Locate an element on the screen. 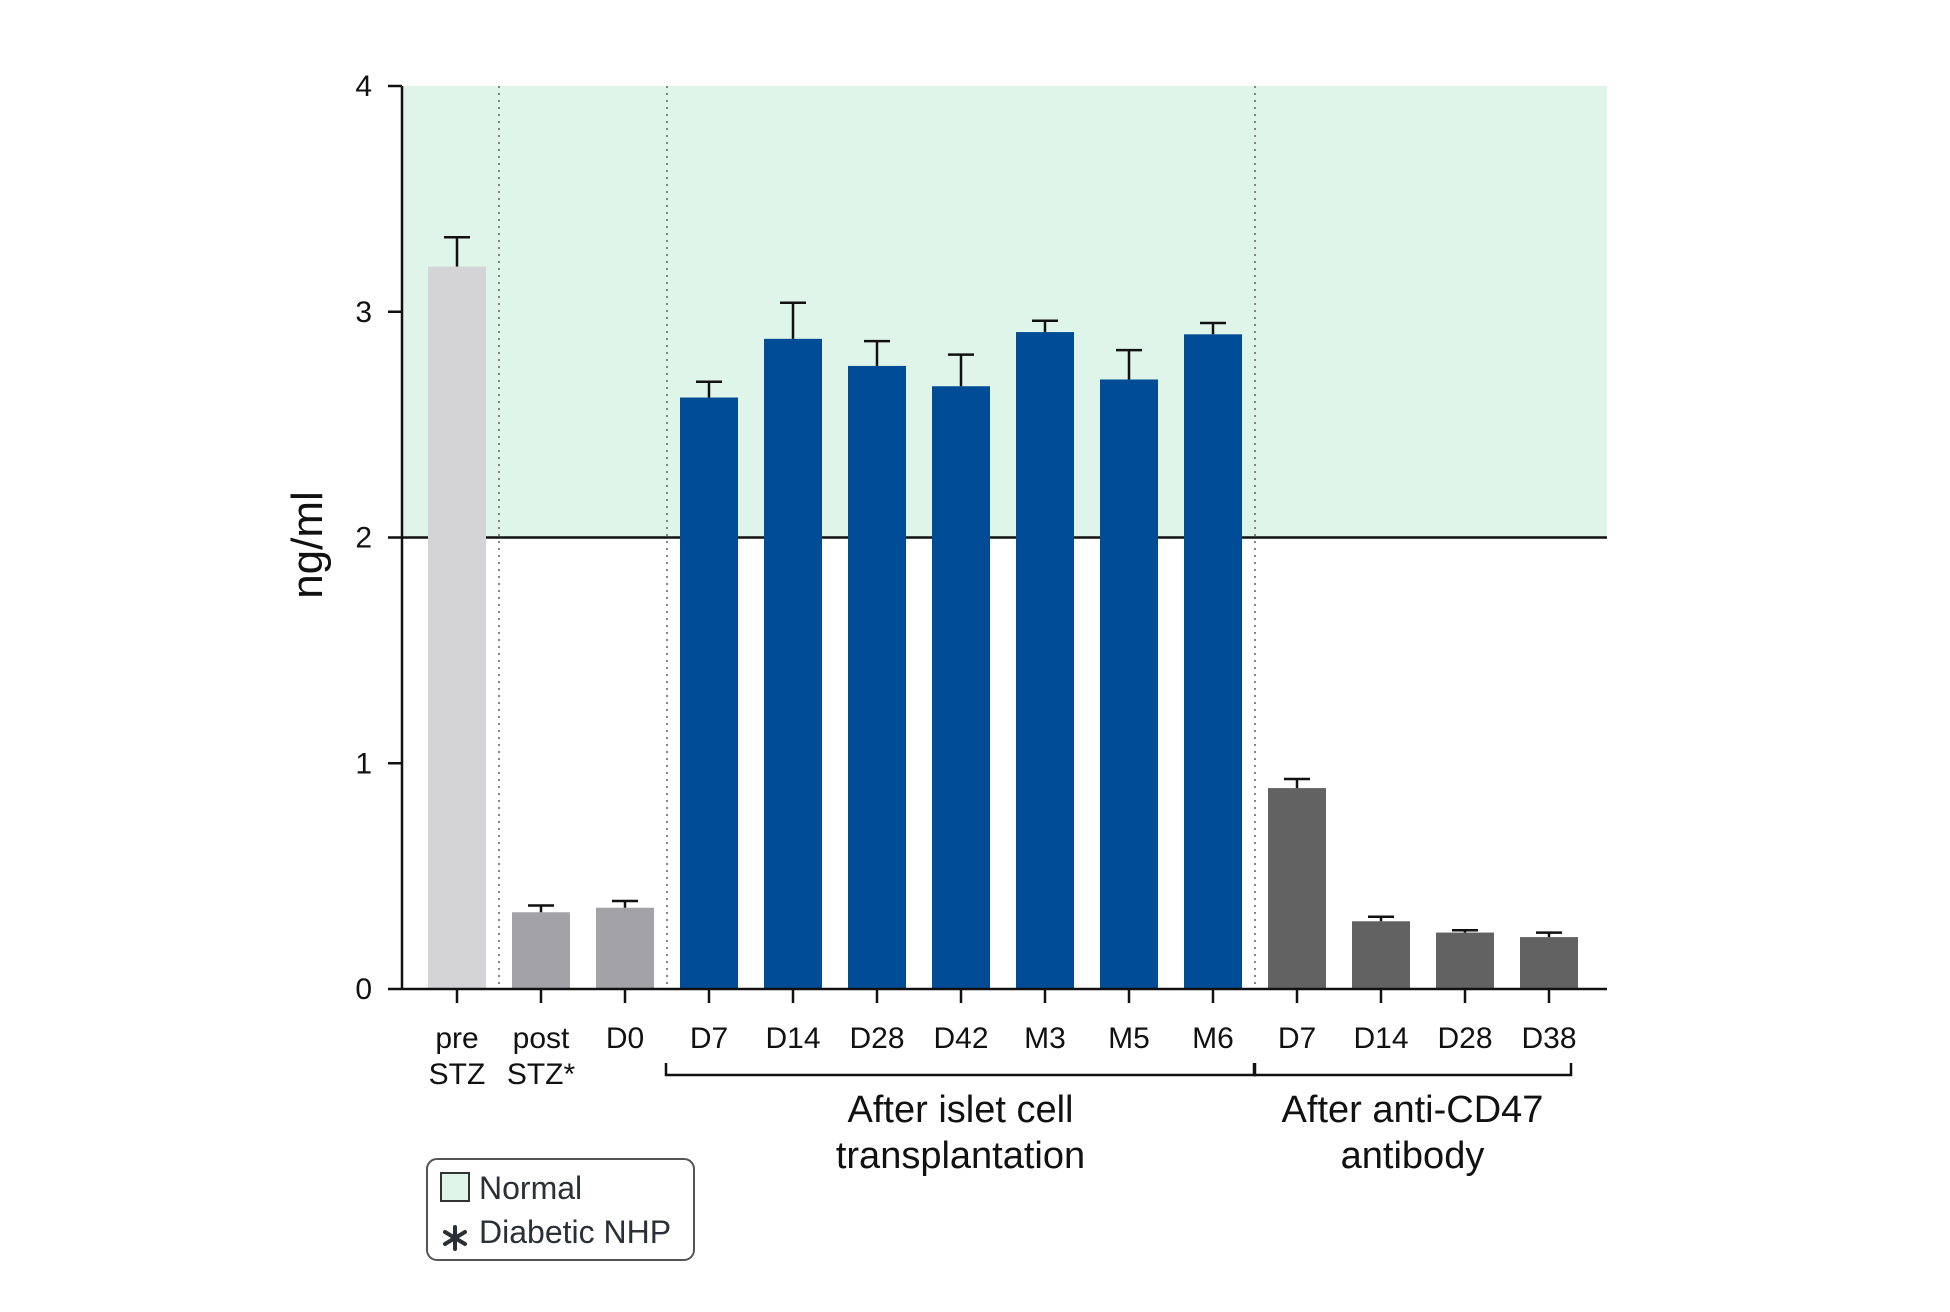  legend-normal-label: Normal is located at coordinates (530, 1188).